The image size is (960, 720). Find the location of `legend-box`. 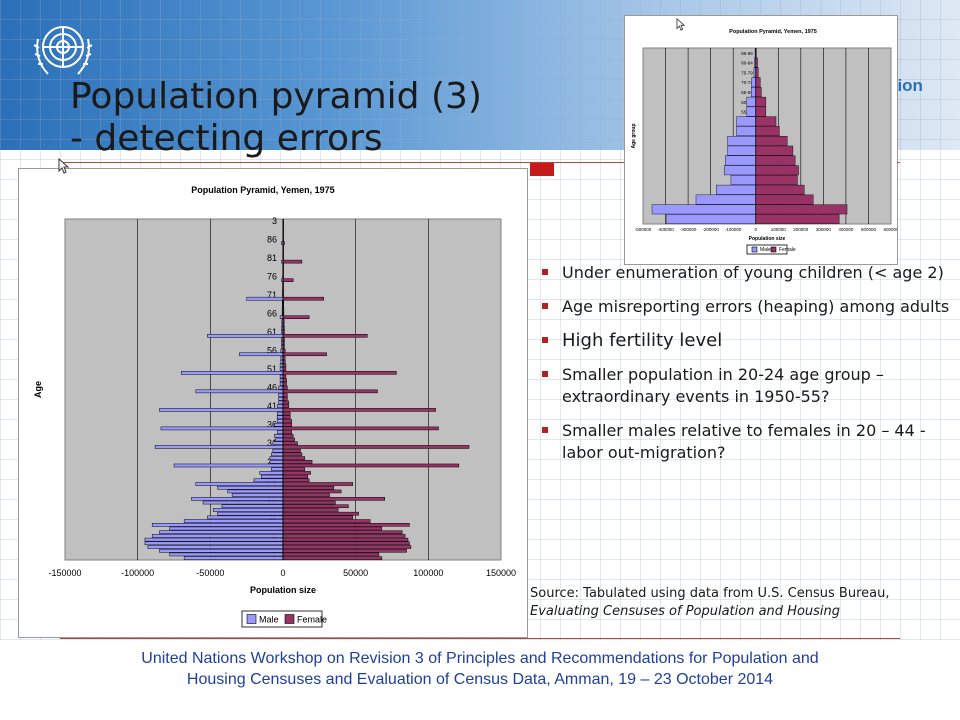

legend-box is located at coordinates (282, 619).